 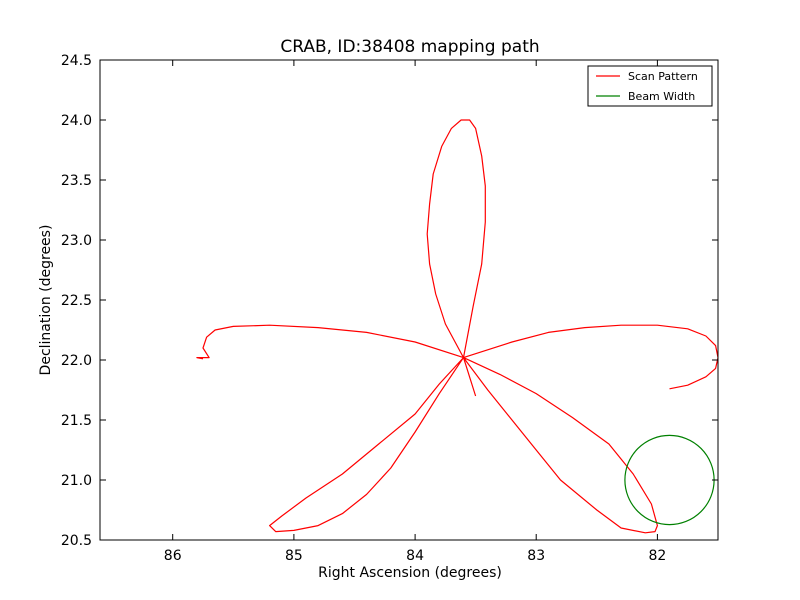 I want to click on legend: Scan Pattern Beam Width, so click(x=650, y=86).